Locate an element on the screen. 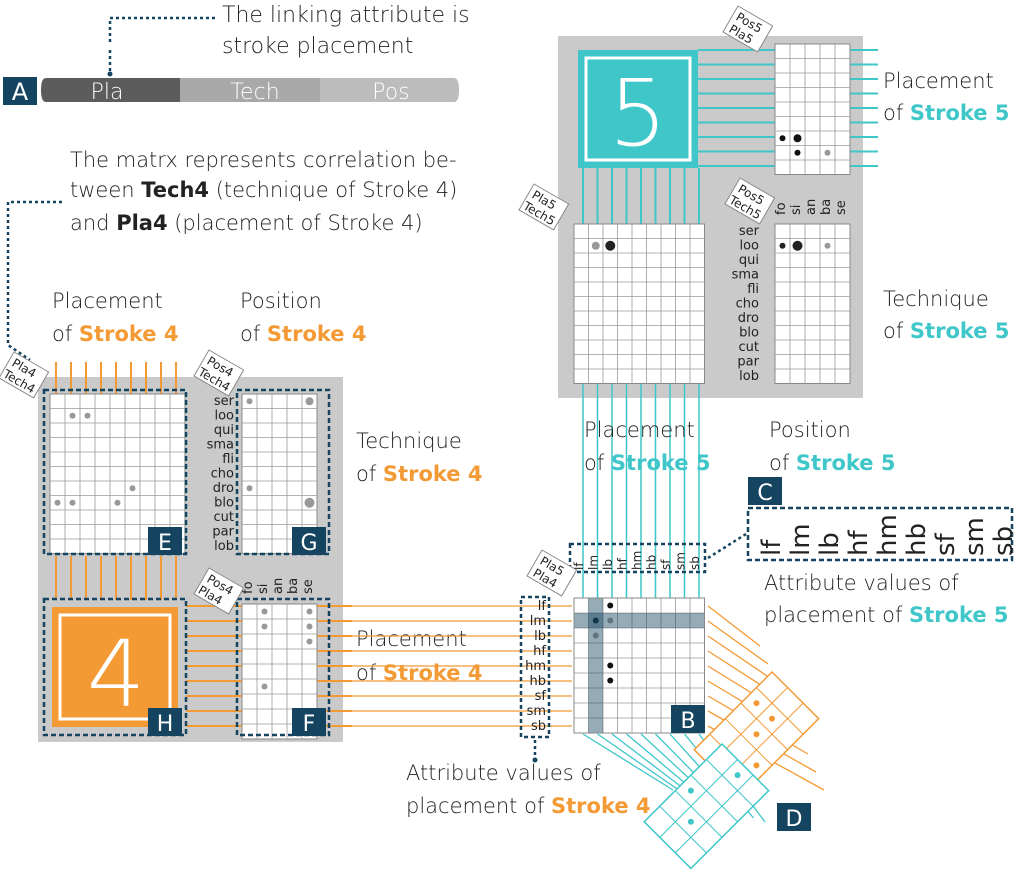 The width and height of the screenshot is (1023, 887). matrix-e-outline is located at coordinates (115, 472).